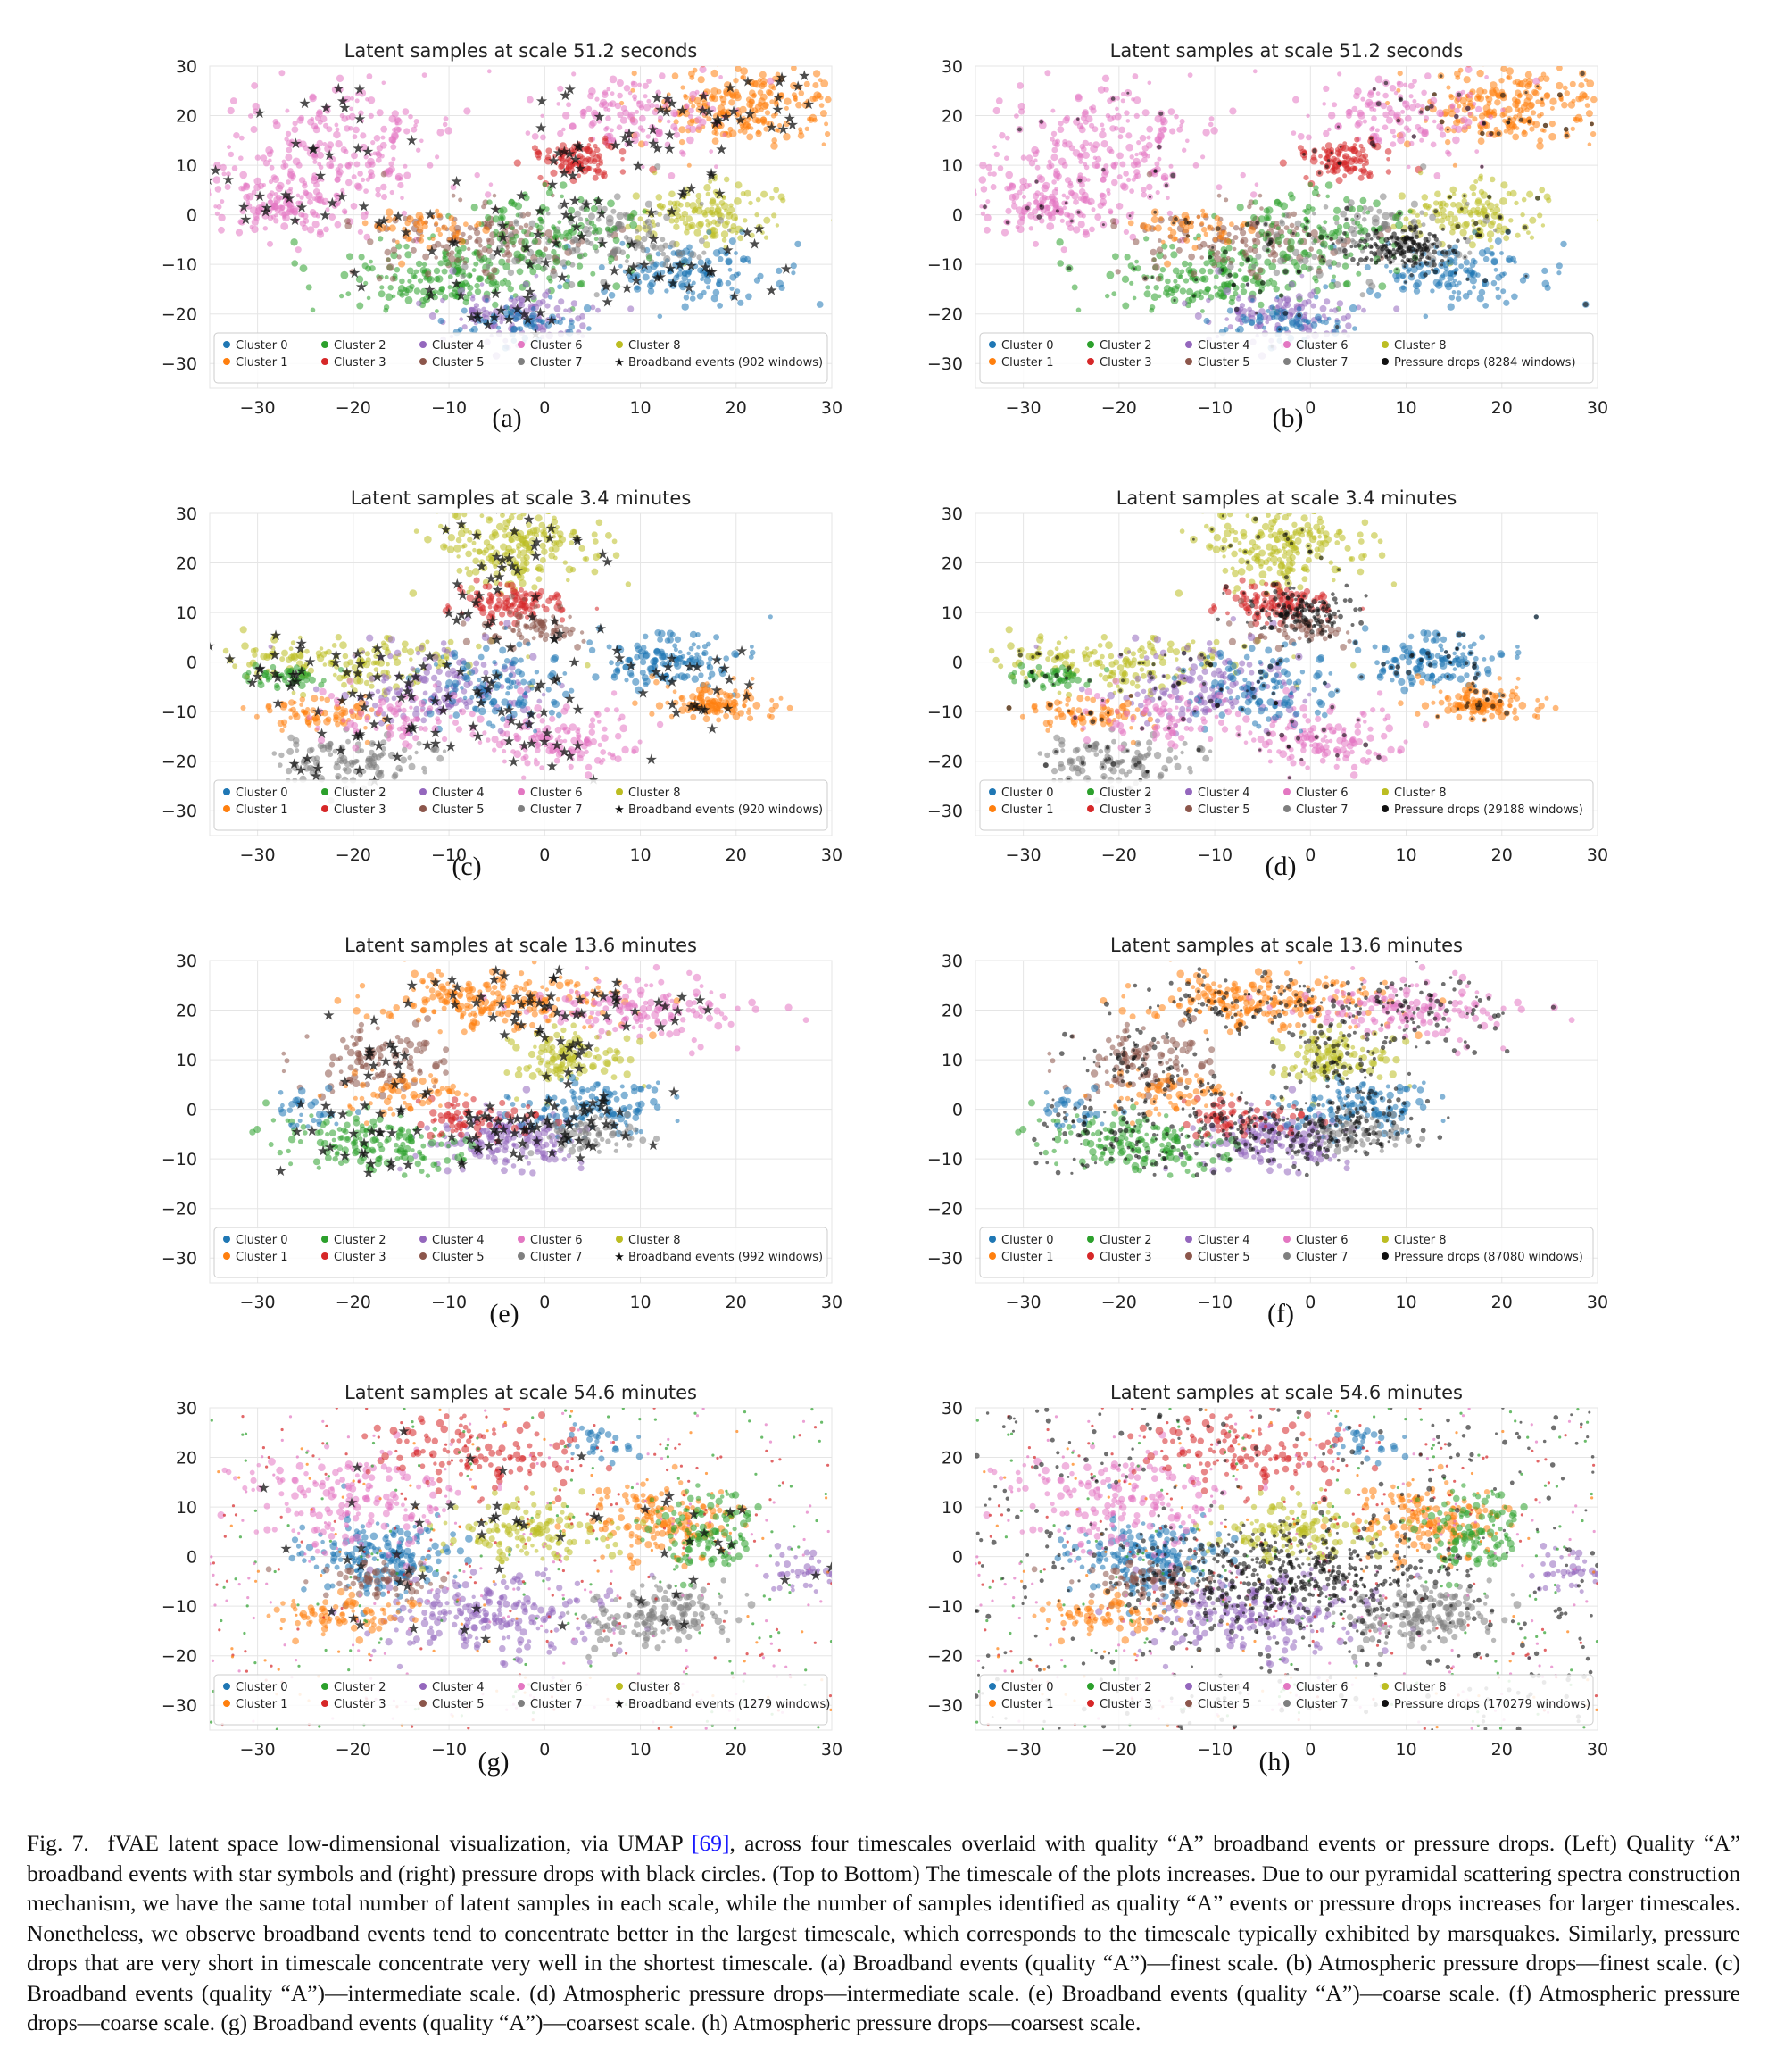  What do you see at coordinates (353, 408) in the screenshot?
I see `x-tick-label: −20` at bounding box center [353, 408].